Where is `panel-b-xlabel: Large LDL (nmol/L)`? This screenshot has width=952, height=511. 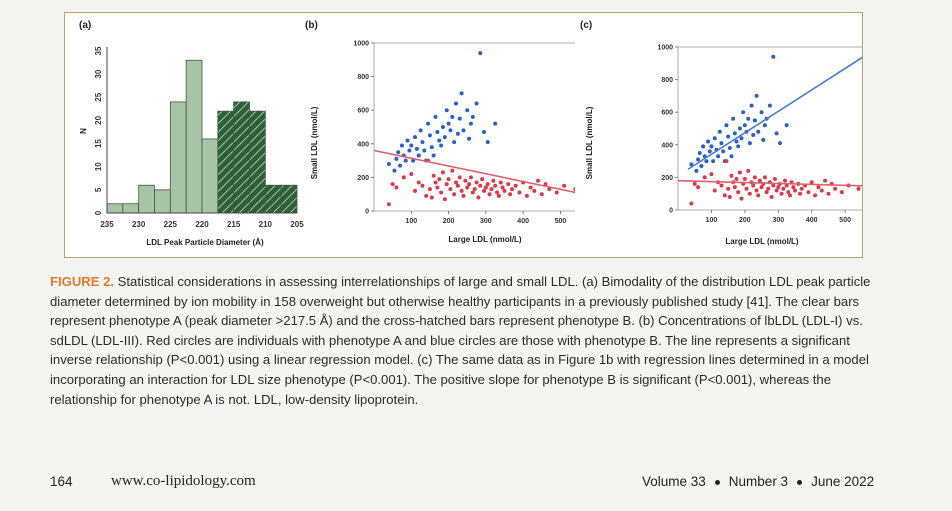
panel-b-xlabel: Large LDL (nmol/L) is located at coordinates (485, 239).